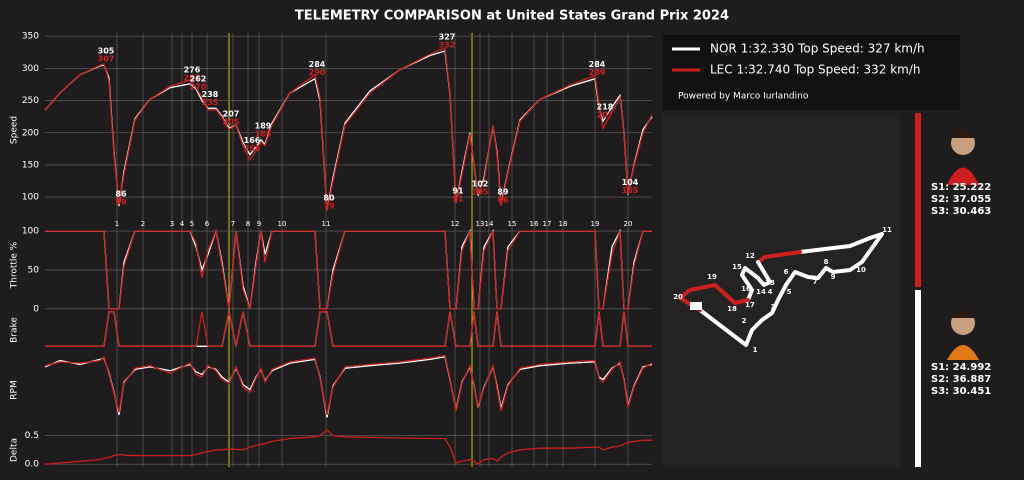 Image resolution: width=1024 pixels, height=480 pixels. What do you see at coordinates (121, 194) in the screenshot?
I see `annotation-nor: 86` at bounding box center [121, 194].